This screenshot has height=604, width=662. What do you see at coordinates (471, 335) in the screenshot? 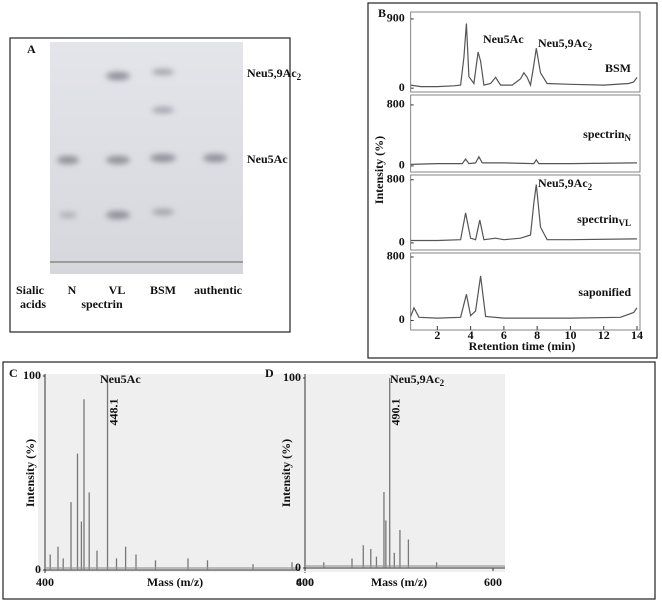
I see `x-tick-label: 4` at bounding box center [471, 335].